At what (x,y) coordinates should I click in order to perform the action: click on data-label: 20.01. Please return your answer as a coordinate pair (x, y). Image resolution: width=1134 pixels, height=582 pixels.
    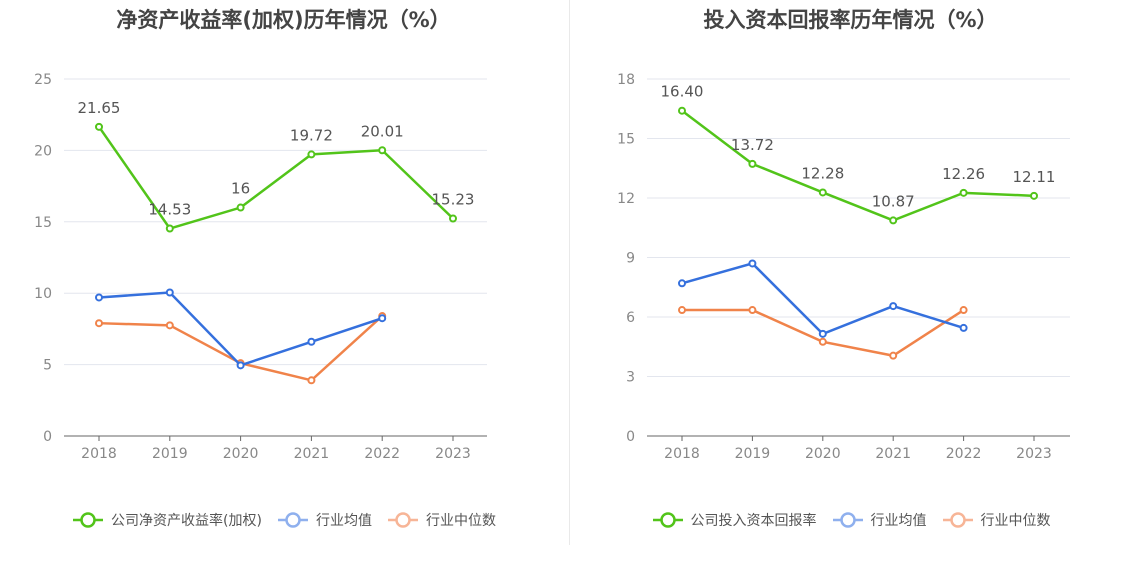
    Looking at the image, I should click on (382, 131).